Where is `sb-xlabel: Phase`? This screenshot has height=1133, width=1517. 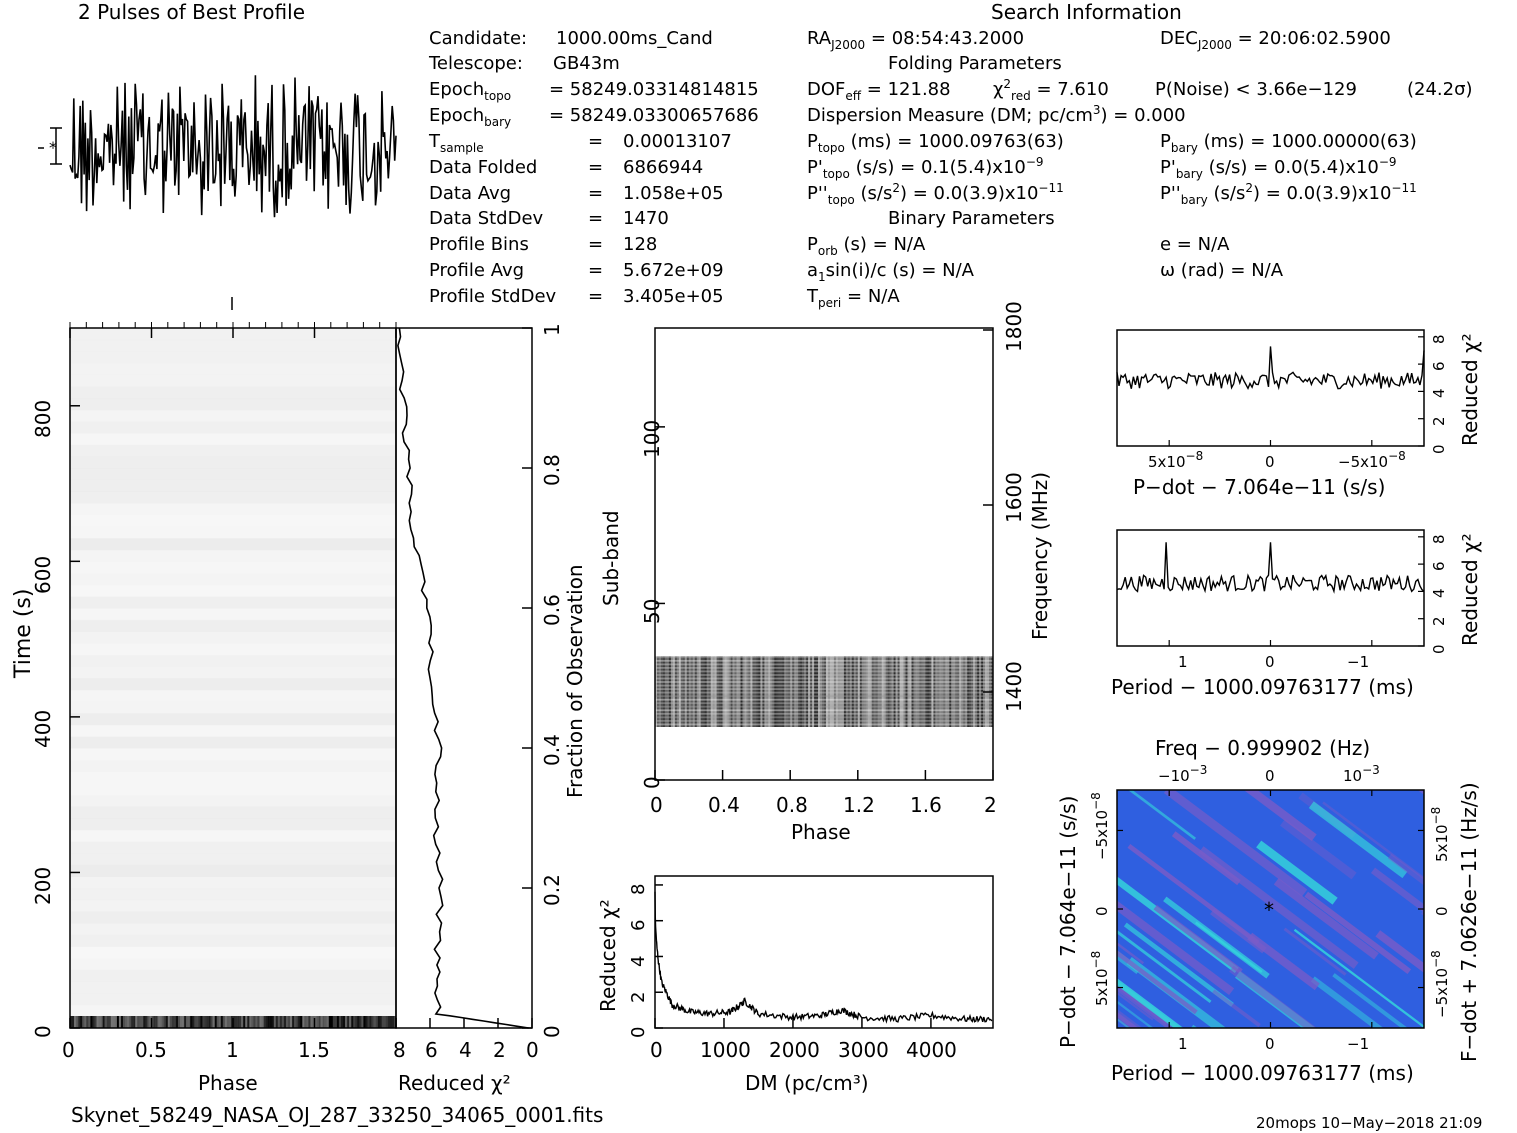
sb-xlabel: Phase is located at coordinates (821, 832).